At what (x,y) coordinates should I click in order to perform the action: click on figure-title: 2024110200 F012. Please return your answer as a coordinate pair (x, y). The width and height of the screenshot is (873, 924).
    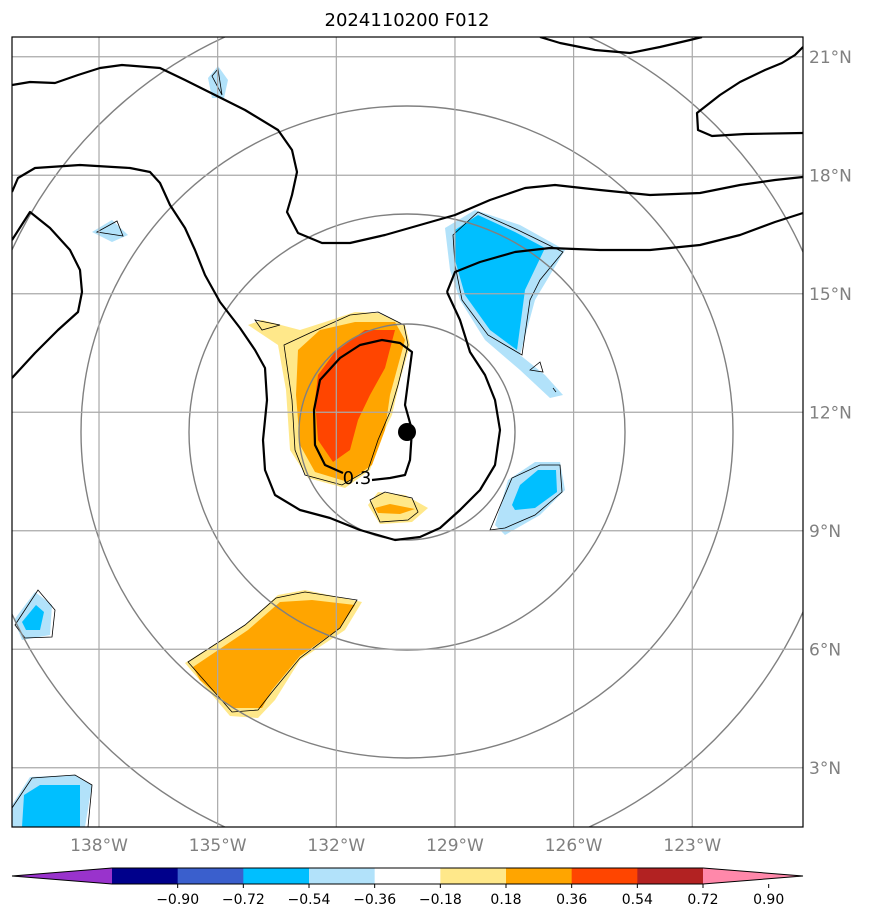
    Looking at the image, I should click on (407, 20).